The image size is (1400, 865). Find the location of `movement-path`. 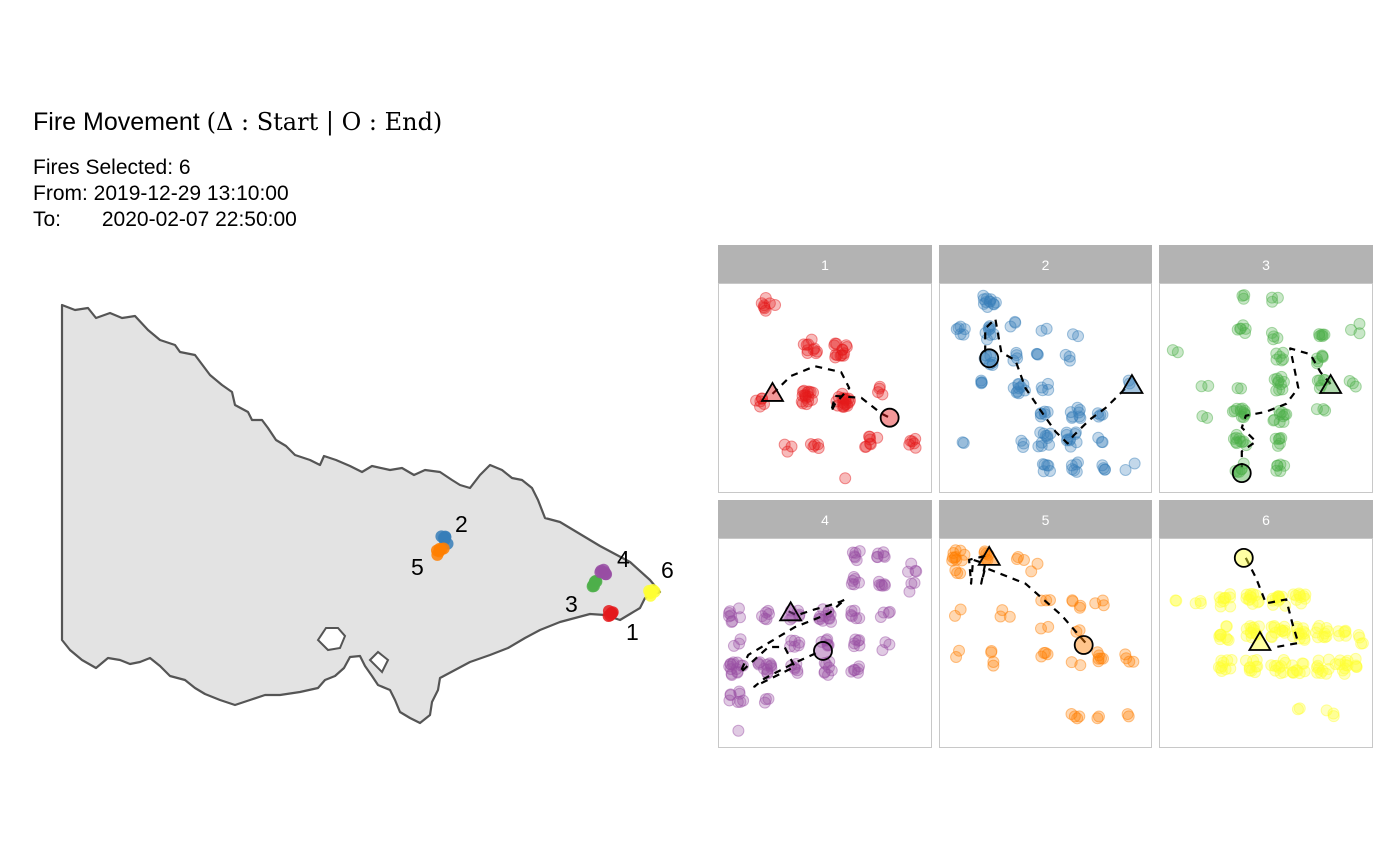

movement-path is located at coordinates (1055, 381).